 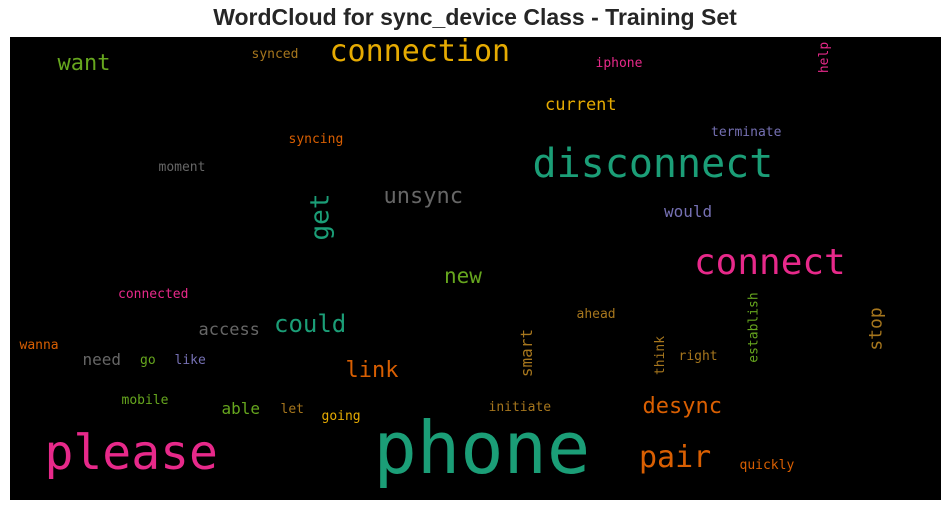 What do you see at coordinates (229, 329) in the screenshot?
I see `word-access: access` at bounding box center [229, 329].